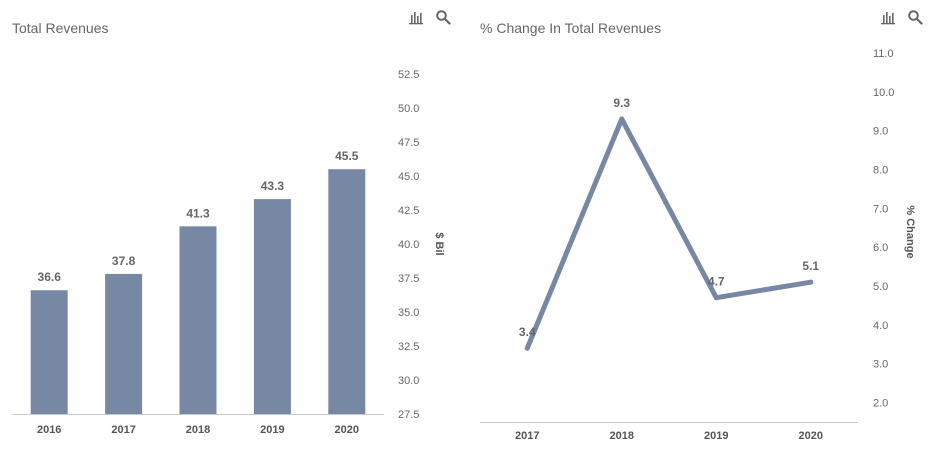 The height and width of the screenshot is (451, 933). Describe the element at coordinates (571, 28) in the screenshot. I see `chart-title: % Change In Total Revenues` at that location.